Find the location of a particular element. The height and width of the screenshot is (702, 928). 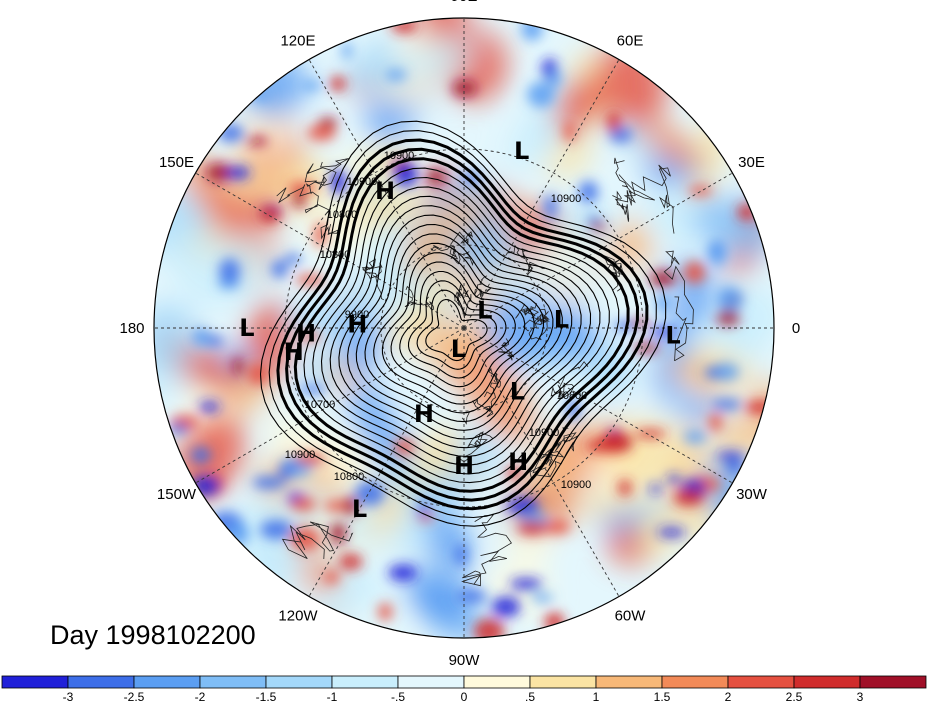

colorbar-tick-label: -2 is located at coordinates (200, 696).